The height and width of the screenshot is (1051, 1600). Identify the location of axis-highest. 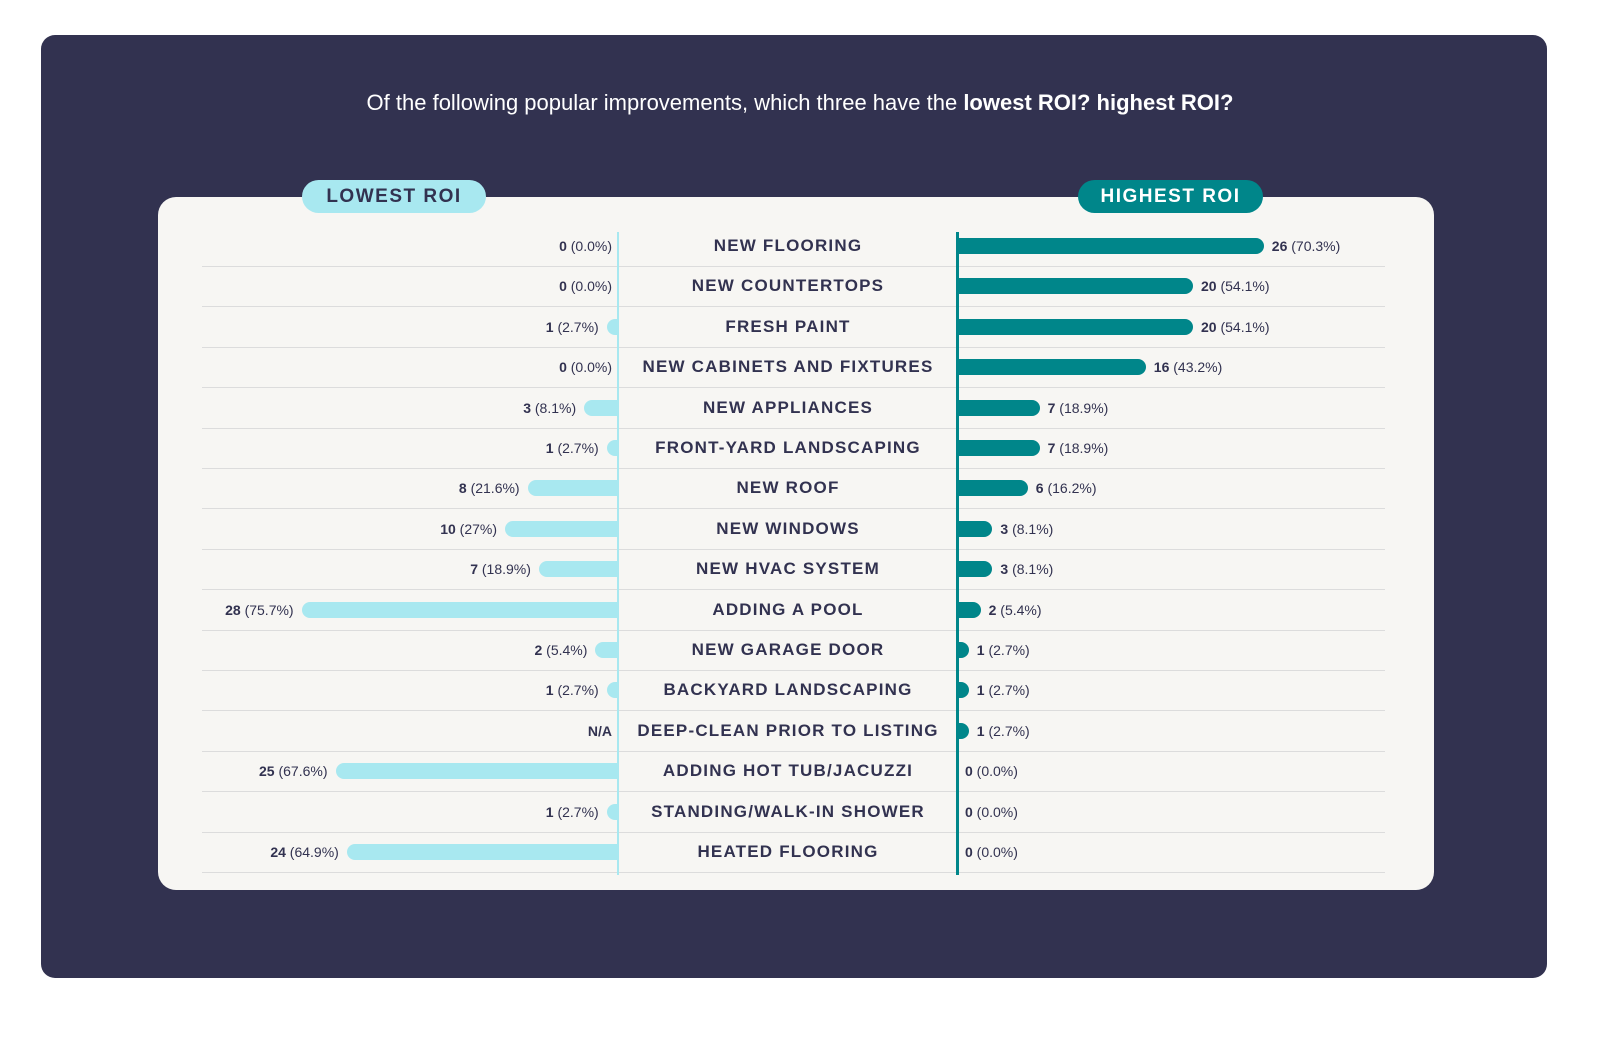
(957, 553).